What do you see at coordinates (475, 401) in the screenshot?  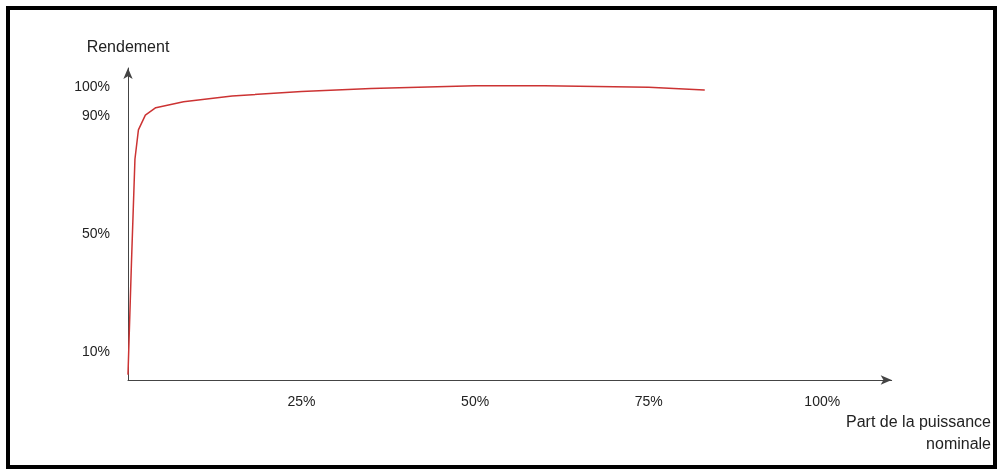 I see `x-tick-label: 50%` at bounding box center [475, 401].